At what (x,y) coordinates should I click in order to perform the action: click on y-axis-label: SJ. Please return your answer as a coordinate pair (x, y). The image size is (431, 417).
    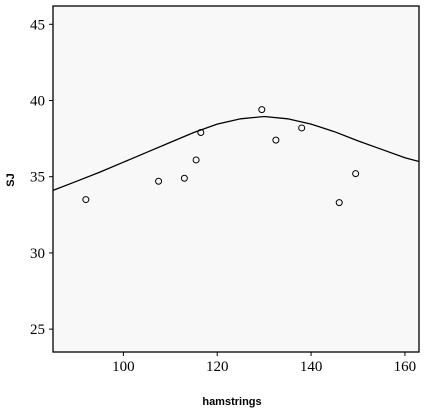
    Looking at the image, I should click on (11, 179).